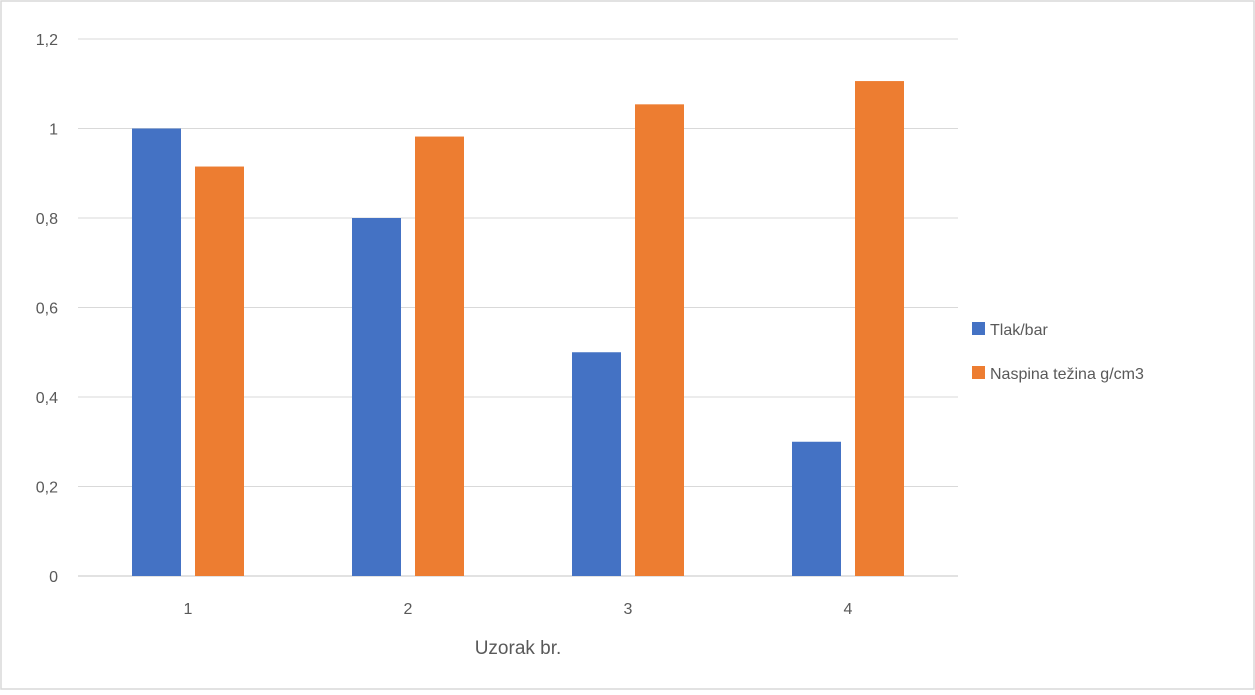  I want to click on x-tick-label: 4, so click(848, 609).